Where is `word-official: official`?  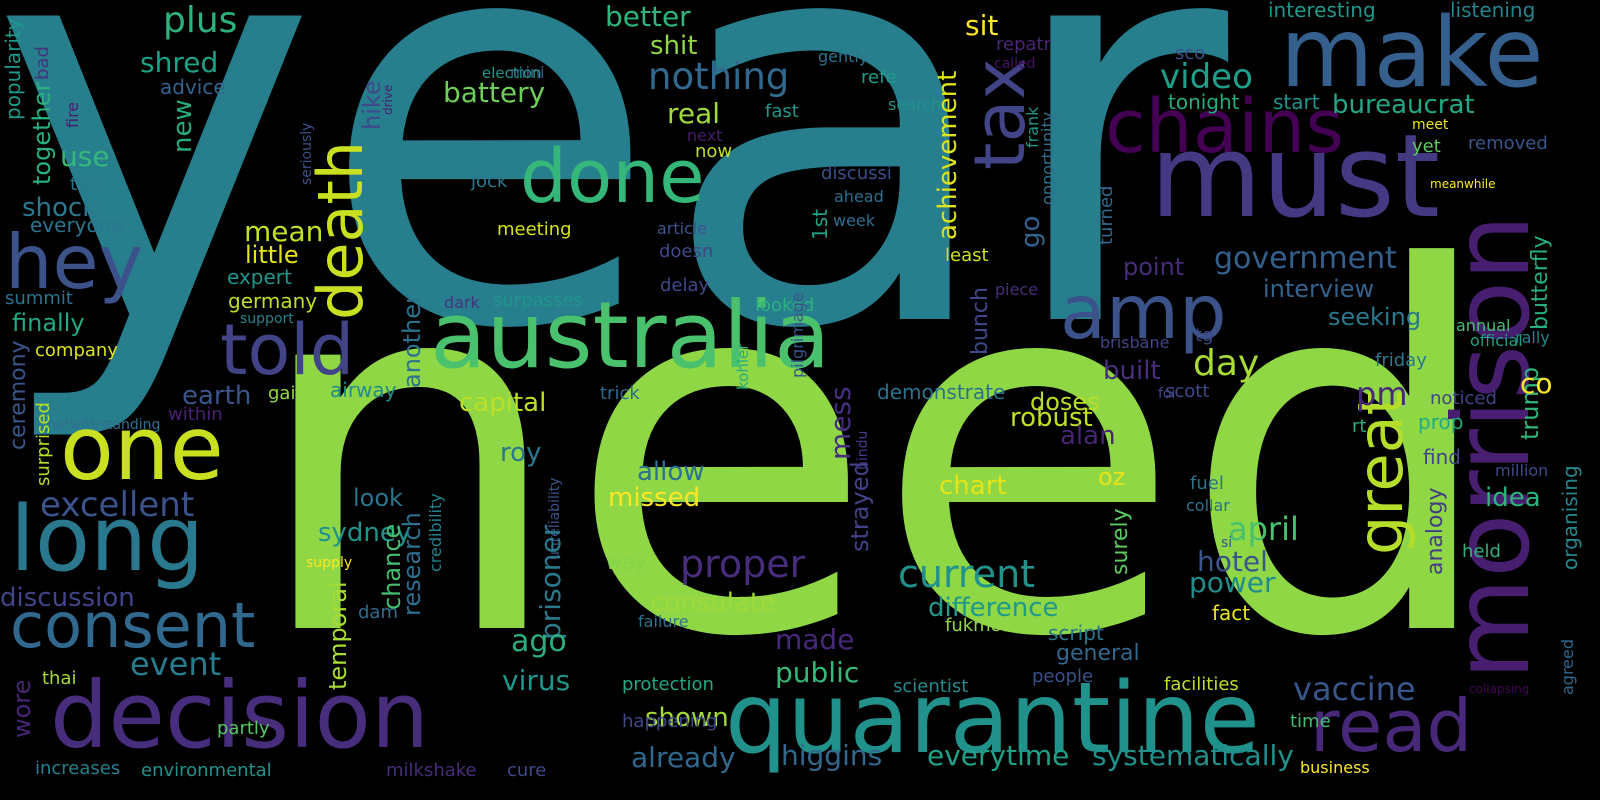 word-official: official is located at coordinates (1496, 340).